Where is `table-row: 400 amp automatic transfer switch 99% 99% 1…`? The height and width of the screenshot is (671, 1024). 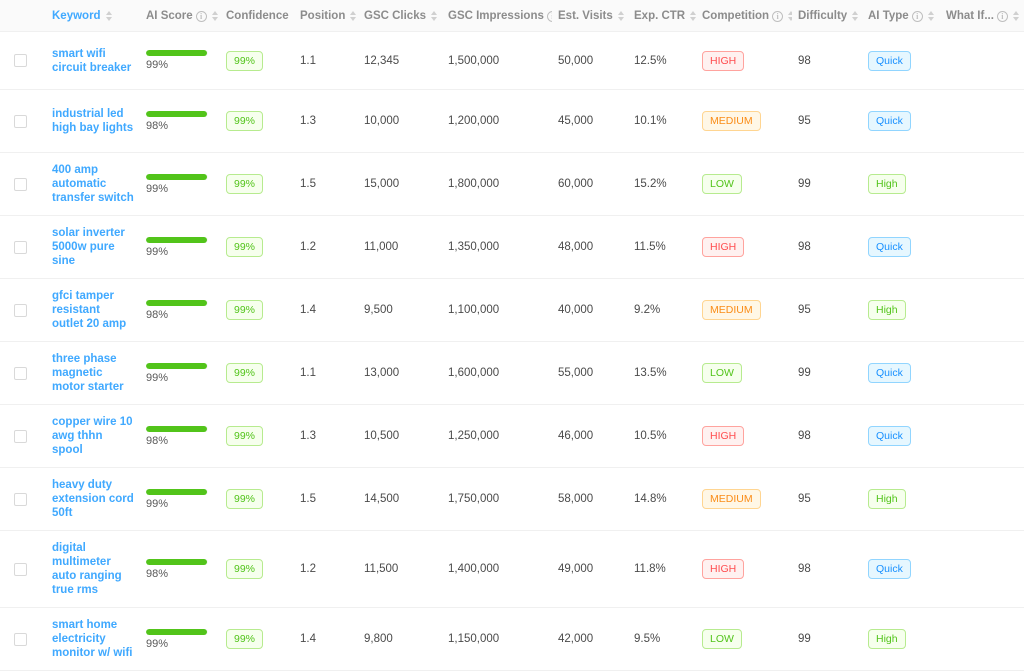 table-row: 400 amp automatic transfer switch 99% 99% 1… is located at coordinates (512, 184).